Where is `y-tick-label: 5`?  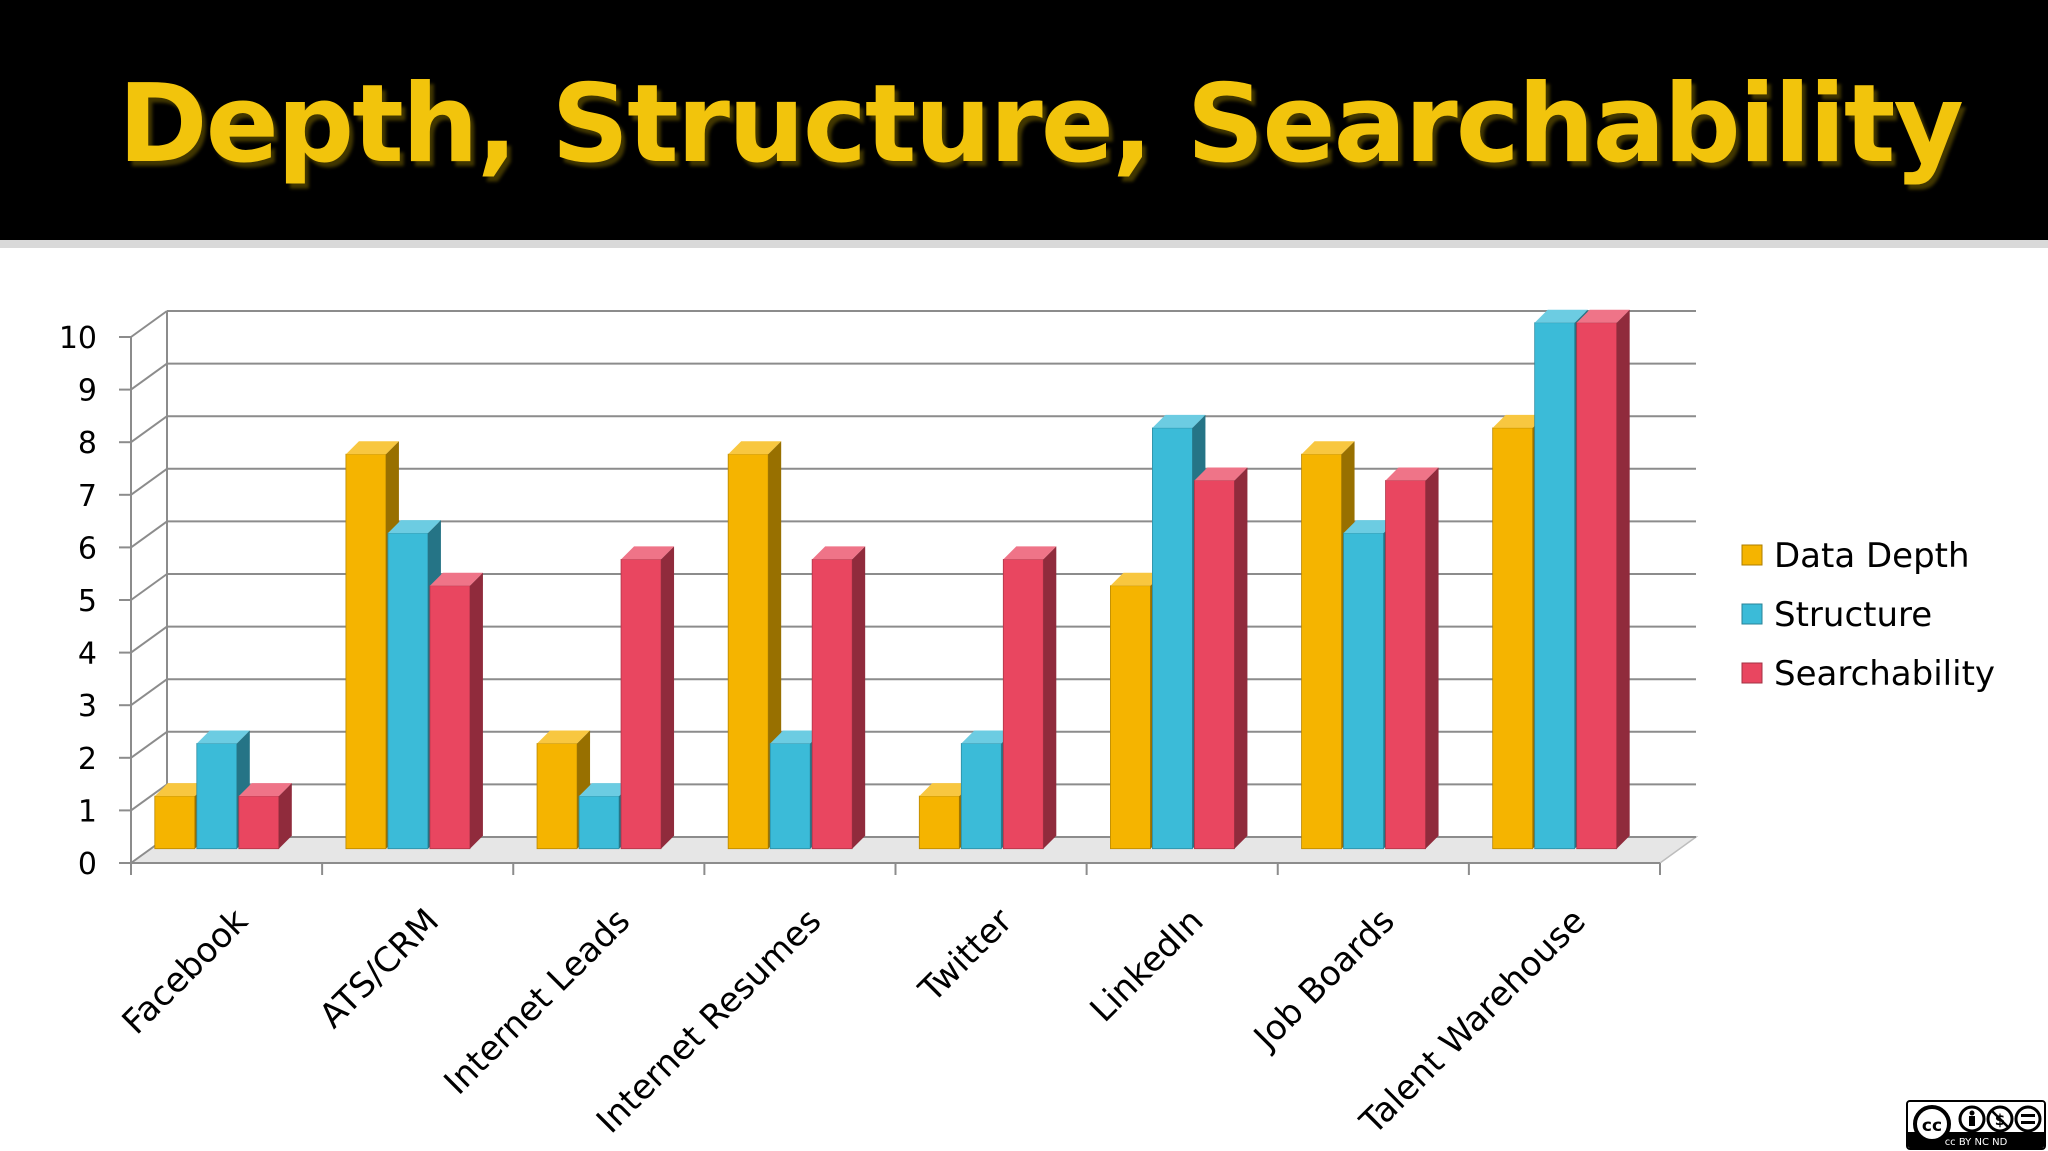 y-tick-label: 5 is located at coordinates (87, 601).